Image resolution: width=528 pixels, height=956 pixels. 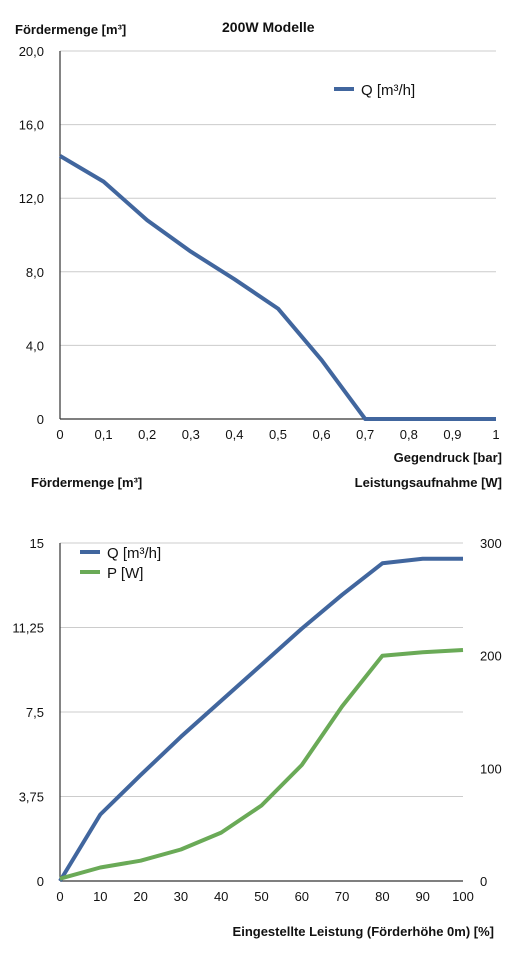 I want to click on chart1-x-tick-label: 0, so click(x=59, y=434).